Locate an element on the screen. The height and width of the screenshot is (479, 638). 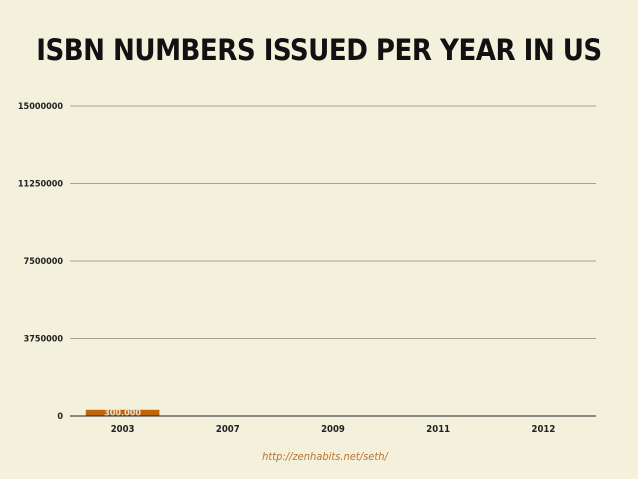
x-category-label: 2003 is located at coordinates (123, 429).